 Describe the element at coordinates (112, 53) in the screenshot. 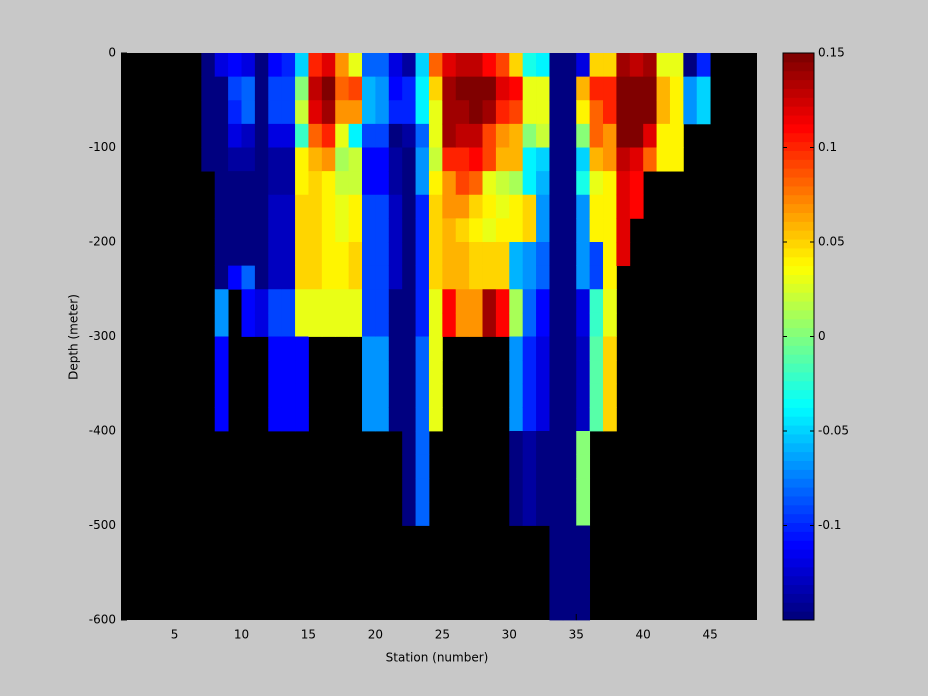

I see `y-tick-label: 0` at that location.